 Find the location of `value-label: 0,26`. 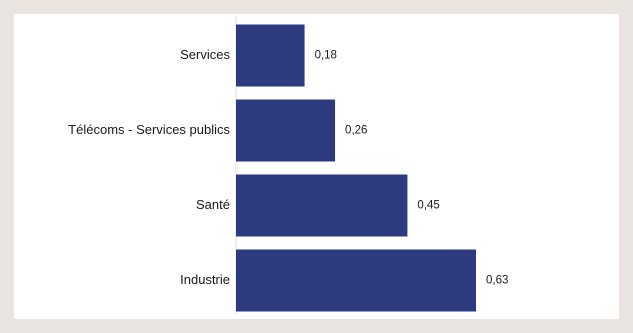

value-label: 0,26 is located at coordinates (356, 131).